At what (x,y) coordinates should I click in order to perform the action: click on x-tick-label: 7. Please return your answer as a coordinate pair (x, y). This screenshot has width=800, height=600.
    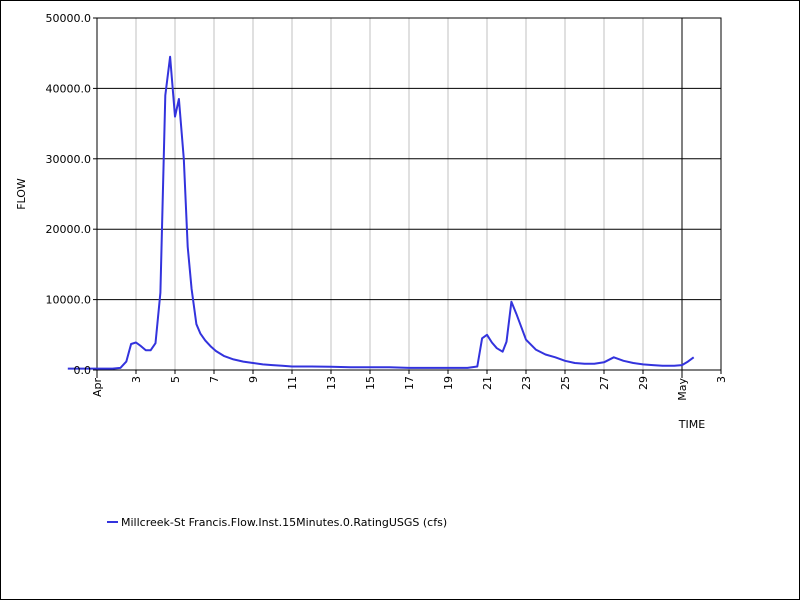
    Looking at the image, I should click on (214, 379).